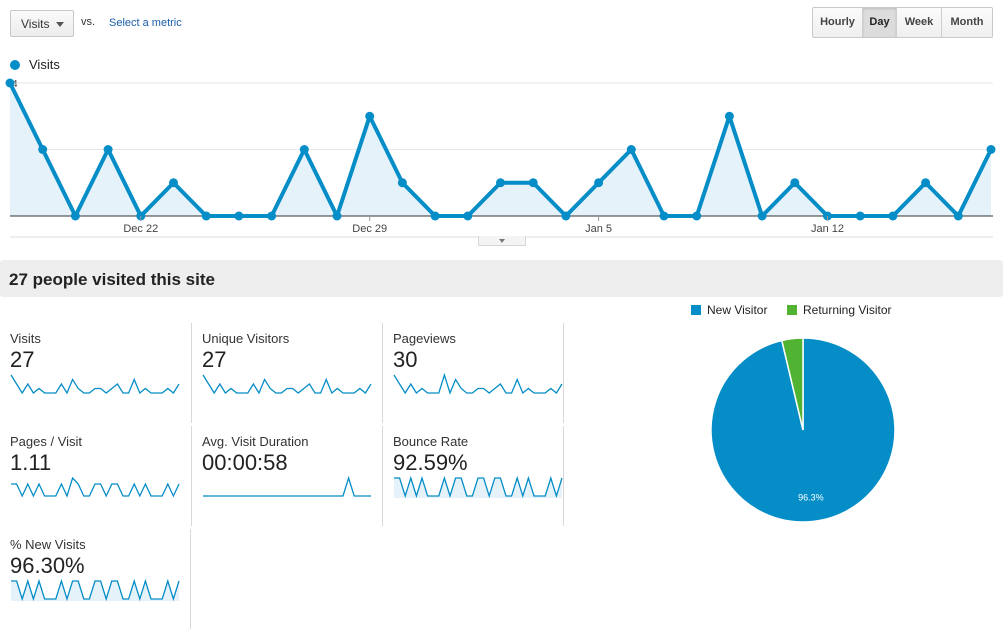 This screenshot has width=1007, height=629. Describe the element at coordinates (967, 22) in the screenshot. I see `month-button: Month` at that location.